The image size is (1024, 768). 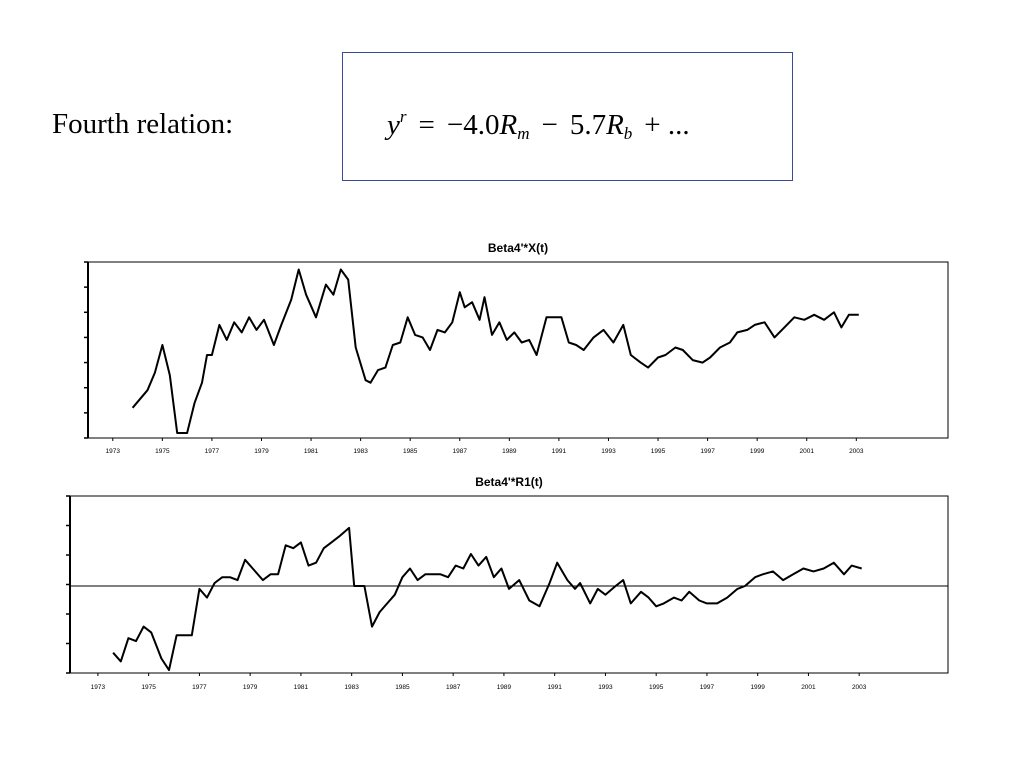 What do you see at coordinates (523, 133) in the screenshot?
I see `formula-sub-1: m` at bounding box center [523, 133].